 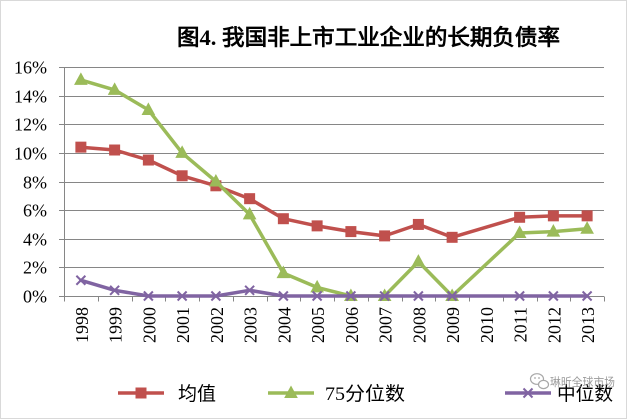 I want to click on y-tick-label-0: 0%, so click(x=35, y=297).